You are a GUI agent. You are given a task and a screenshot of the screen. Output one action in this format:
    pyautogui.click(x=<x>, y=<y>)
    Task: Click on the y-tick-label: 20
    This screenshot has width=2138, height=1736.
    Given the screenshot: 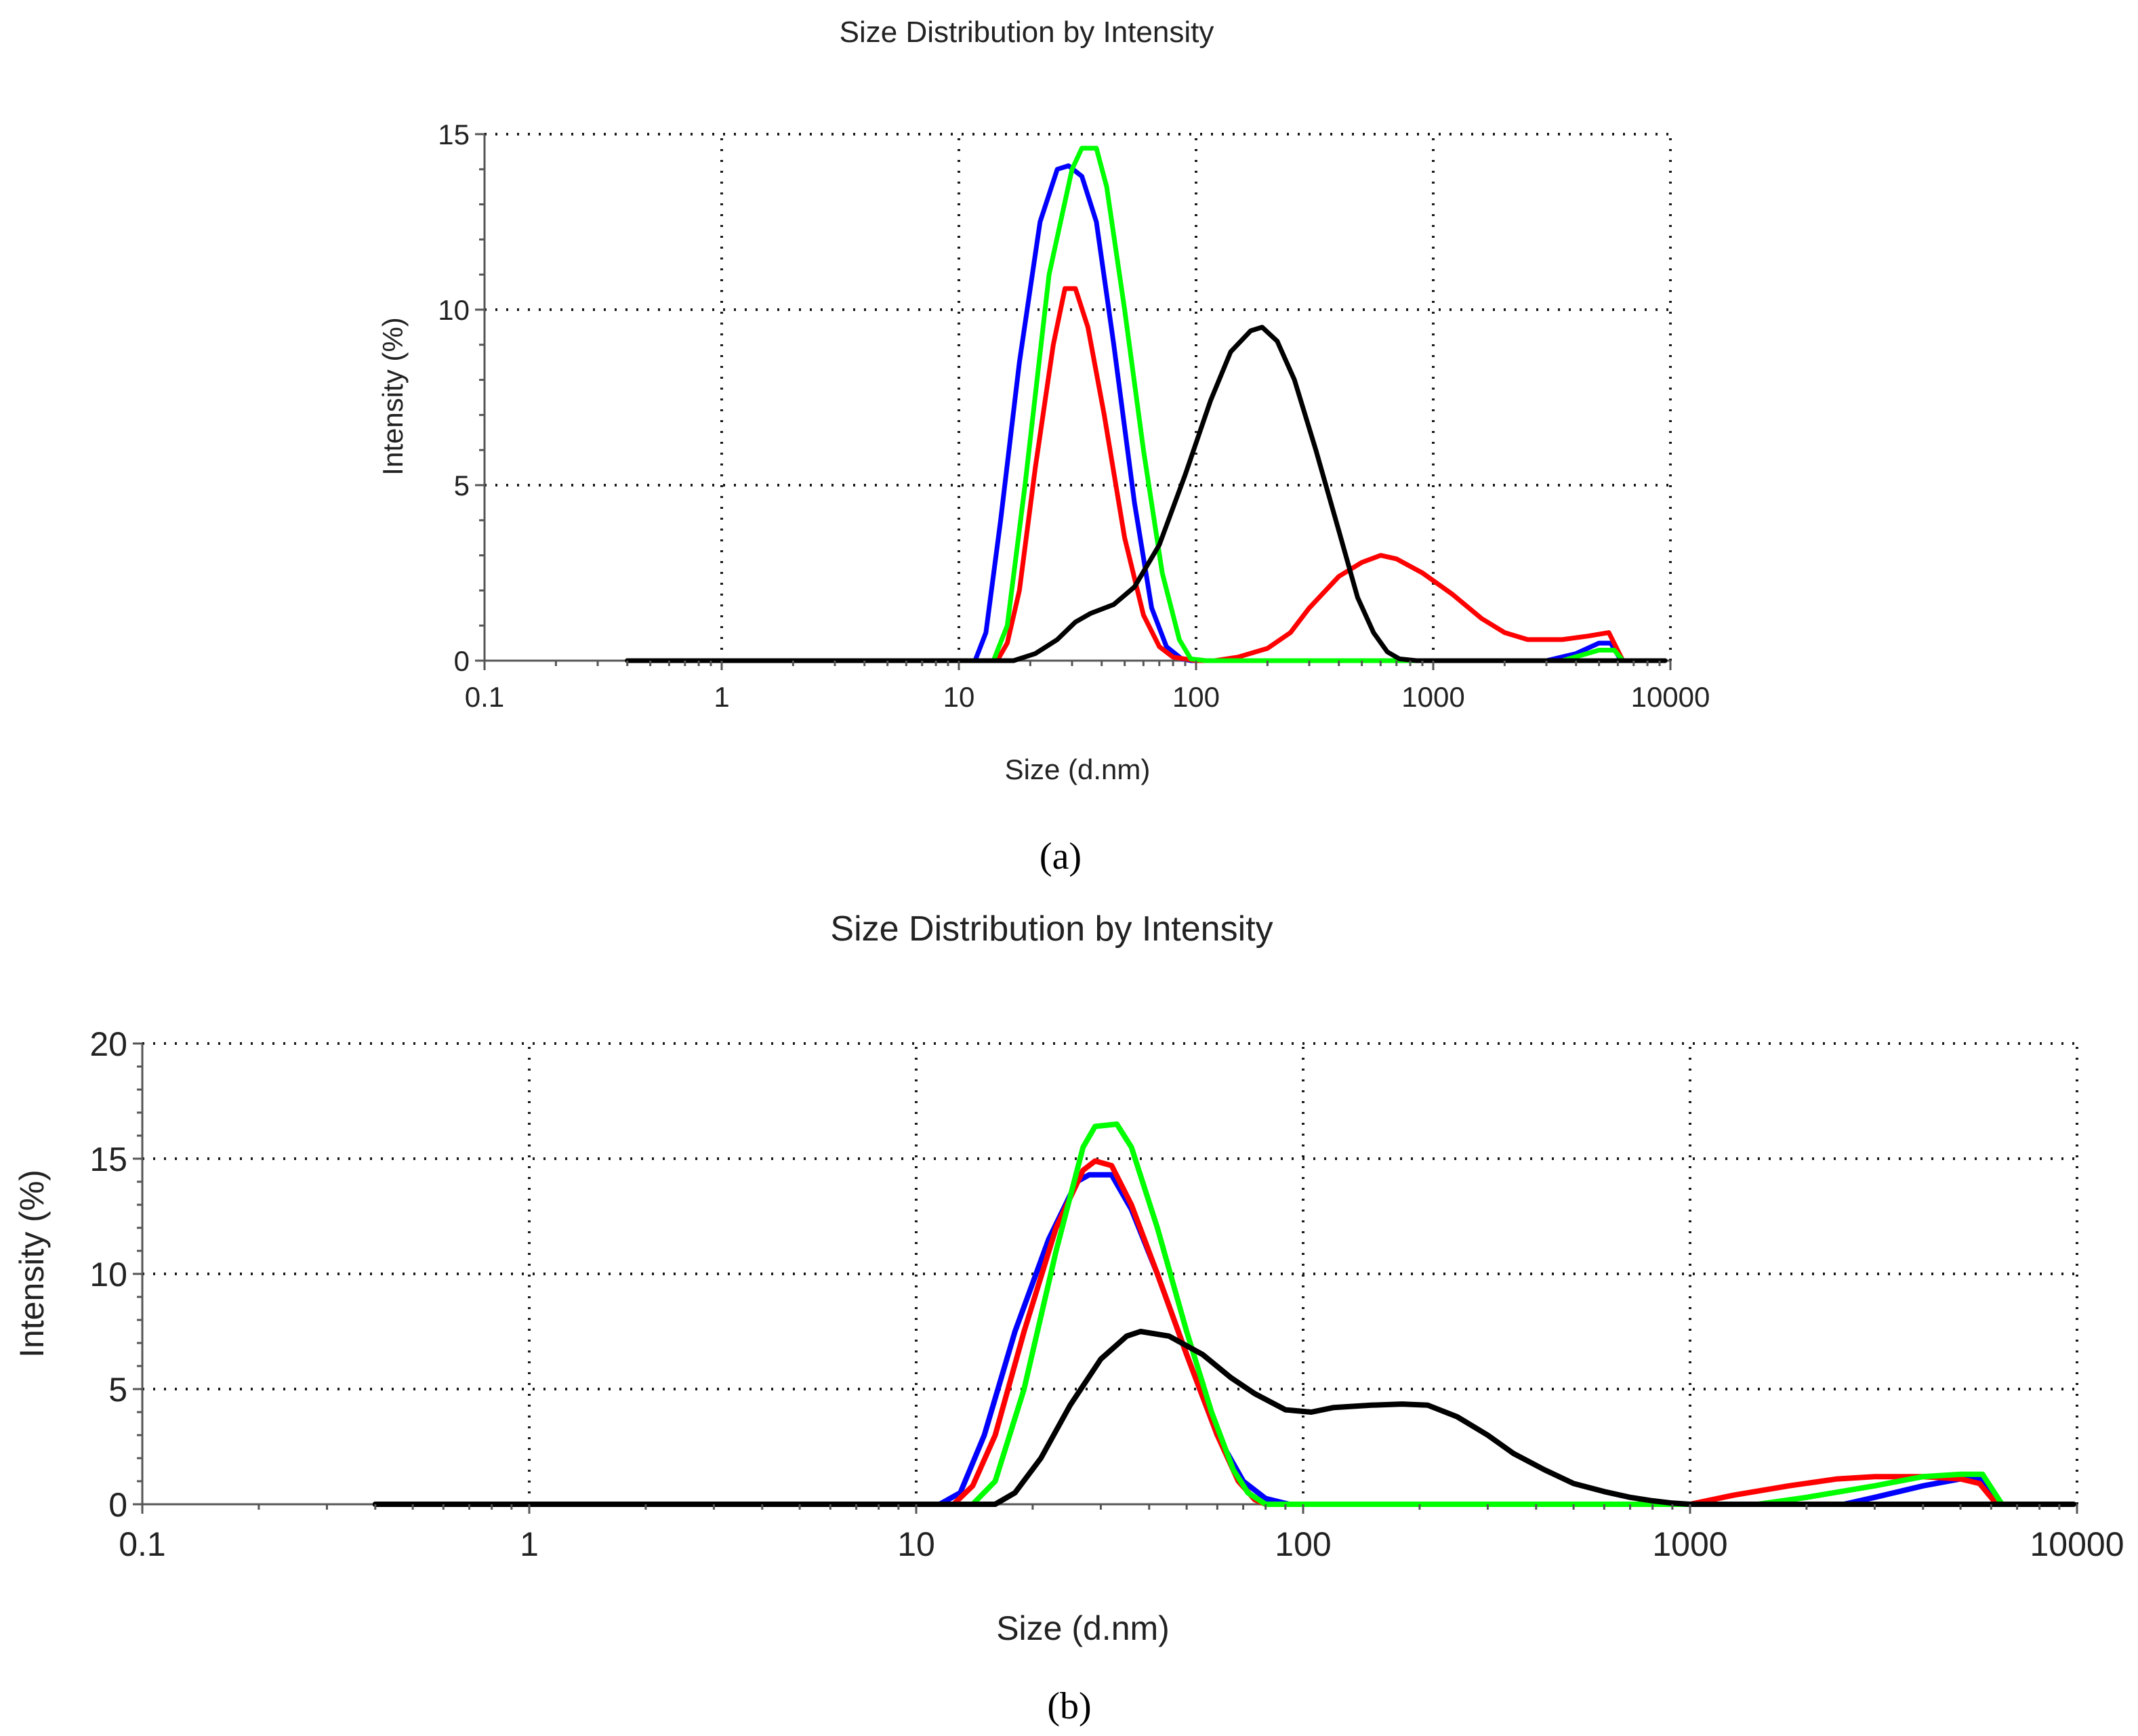 What is the action you would take?
    pyautogui.click(x=108, y=1044)
    